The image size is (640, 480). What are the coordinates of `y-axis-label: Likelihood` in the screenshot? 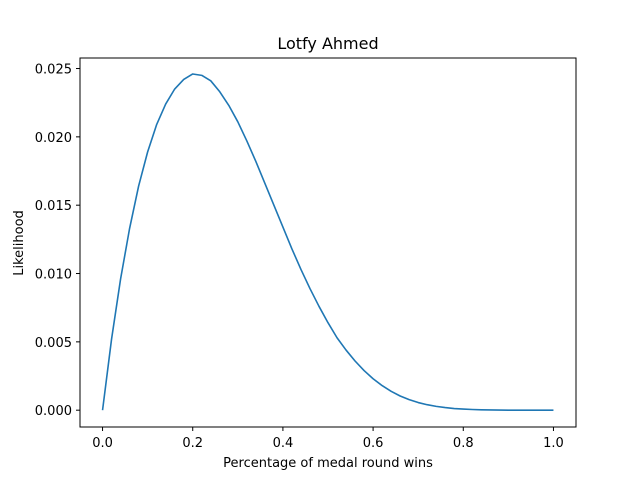 It's located at (19, 243).